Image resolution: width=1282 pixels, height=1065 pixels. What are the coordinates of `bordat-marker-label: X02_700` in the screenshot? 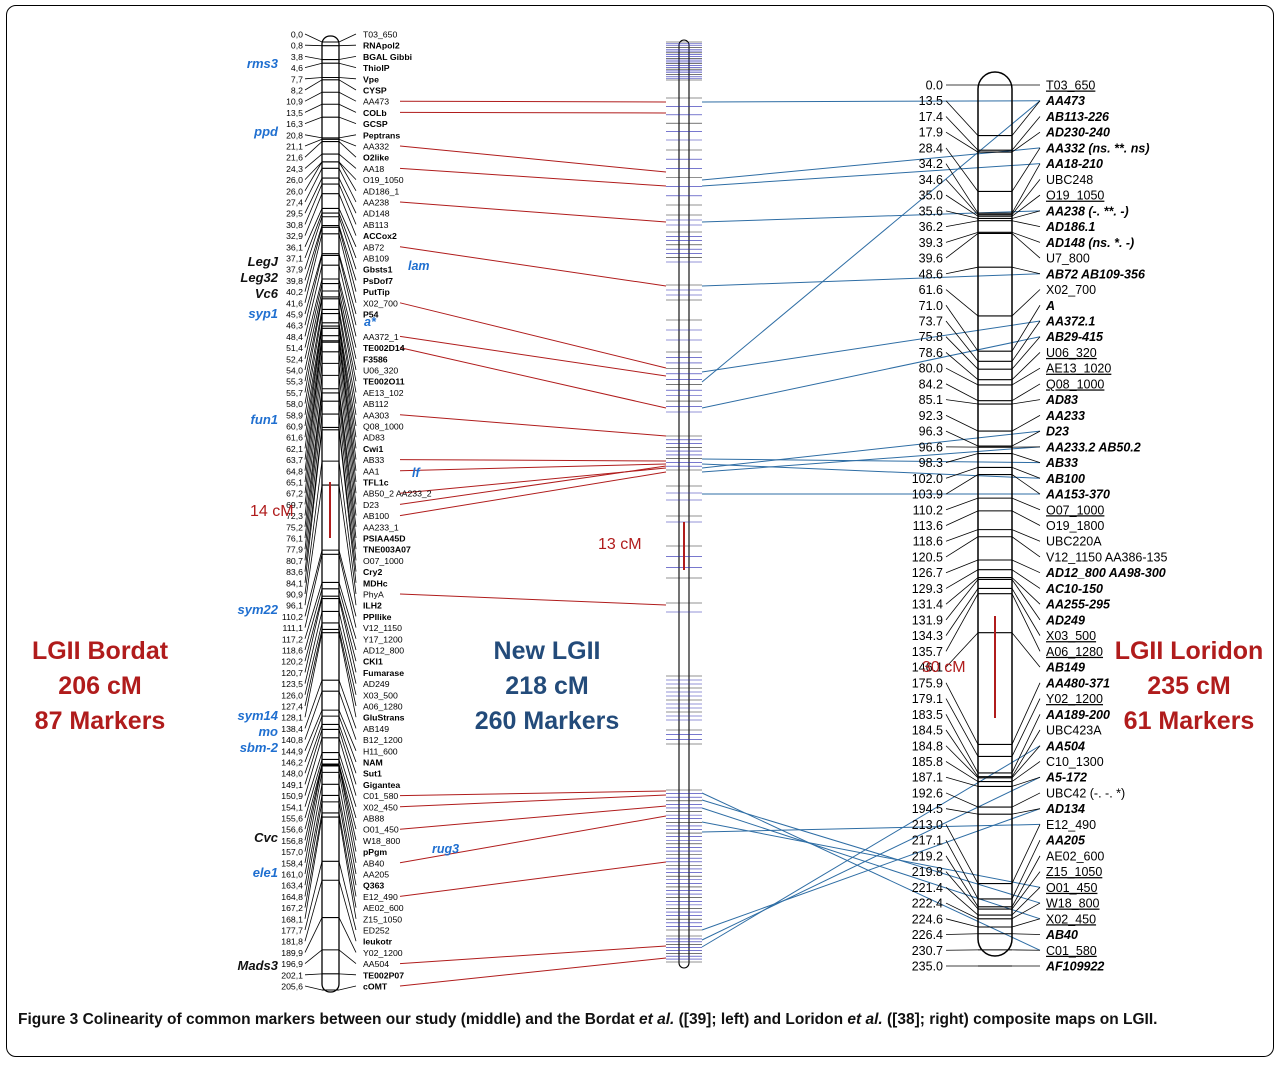 It's located at (380, 303).